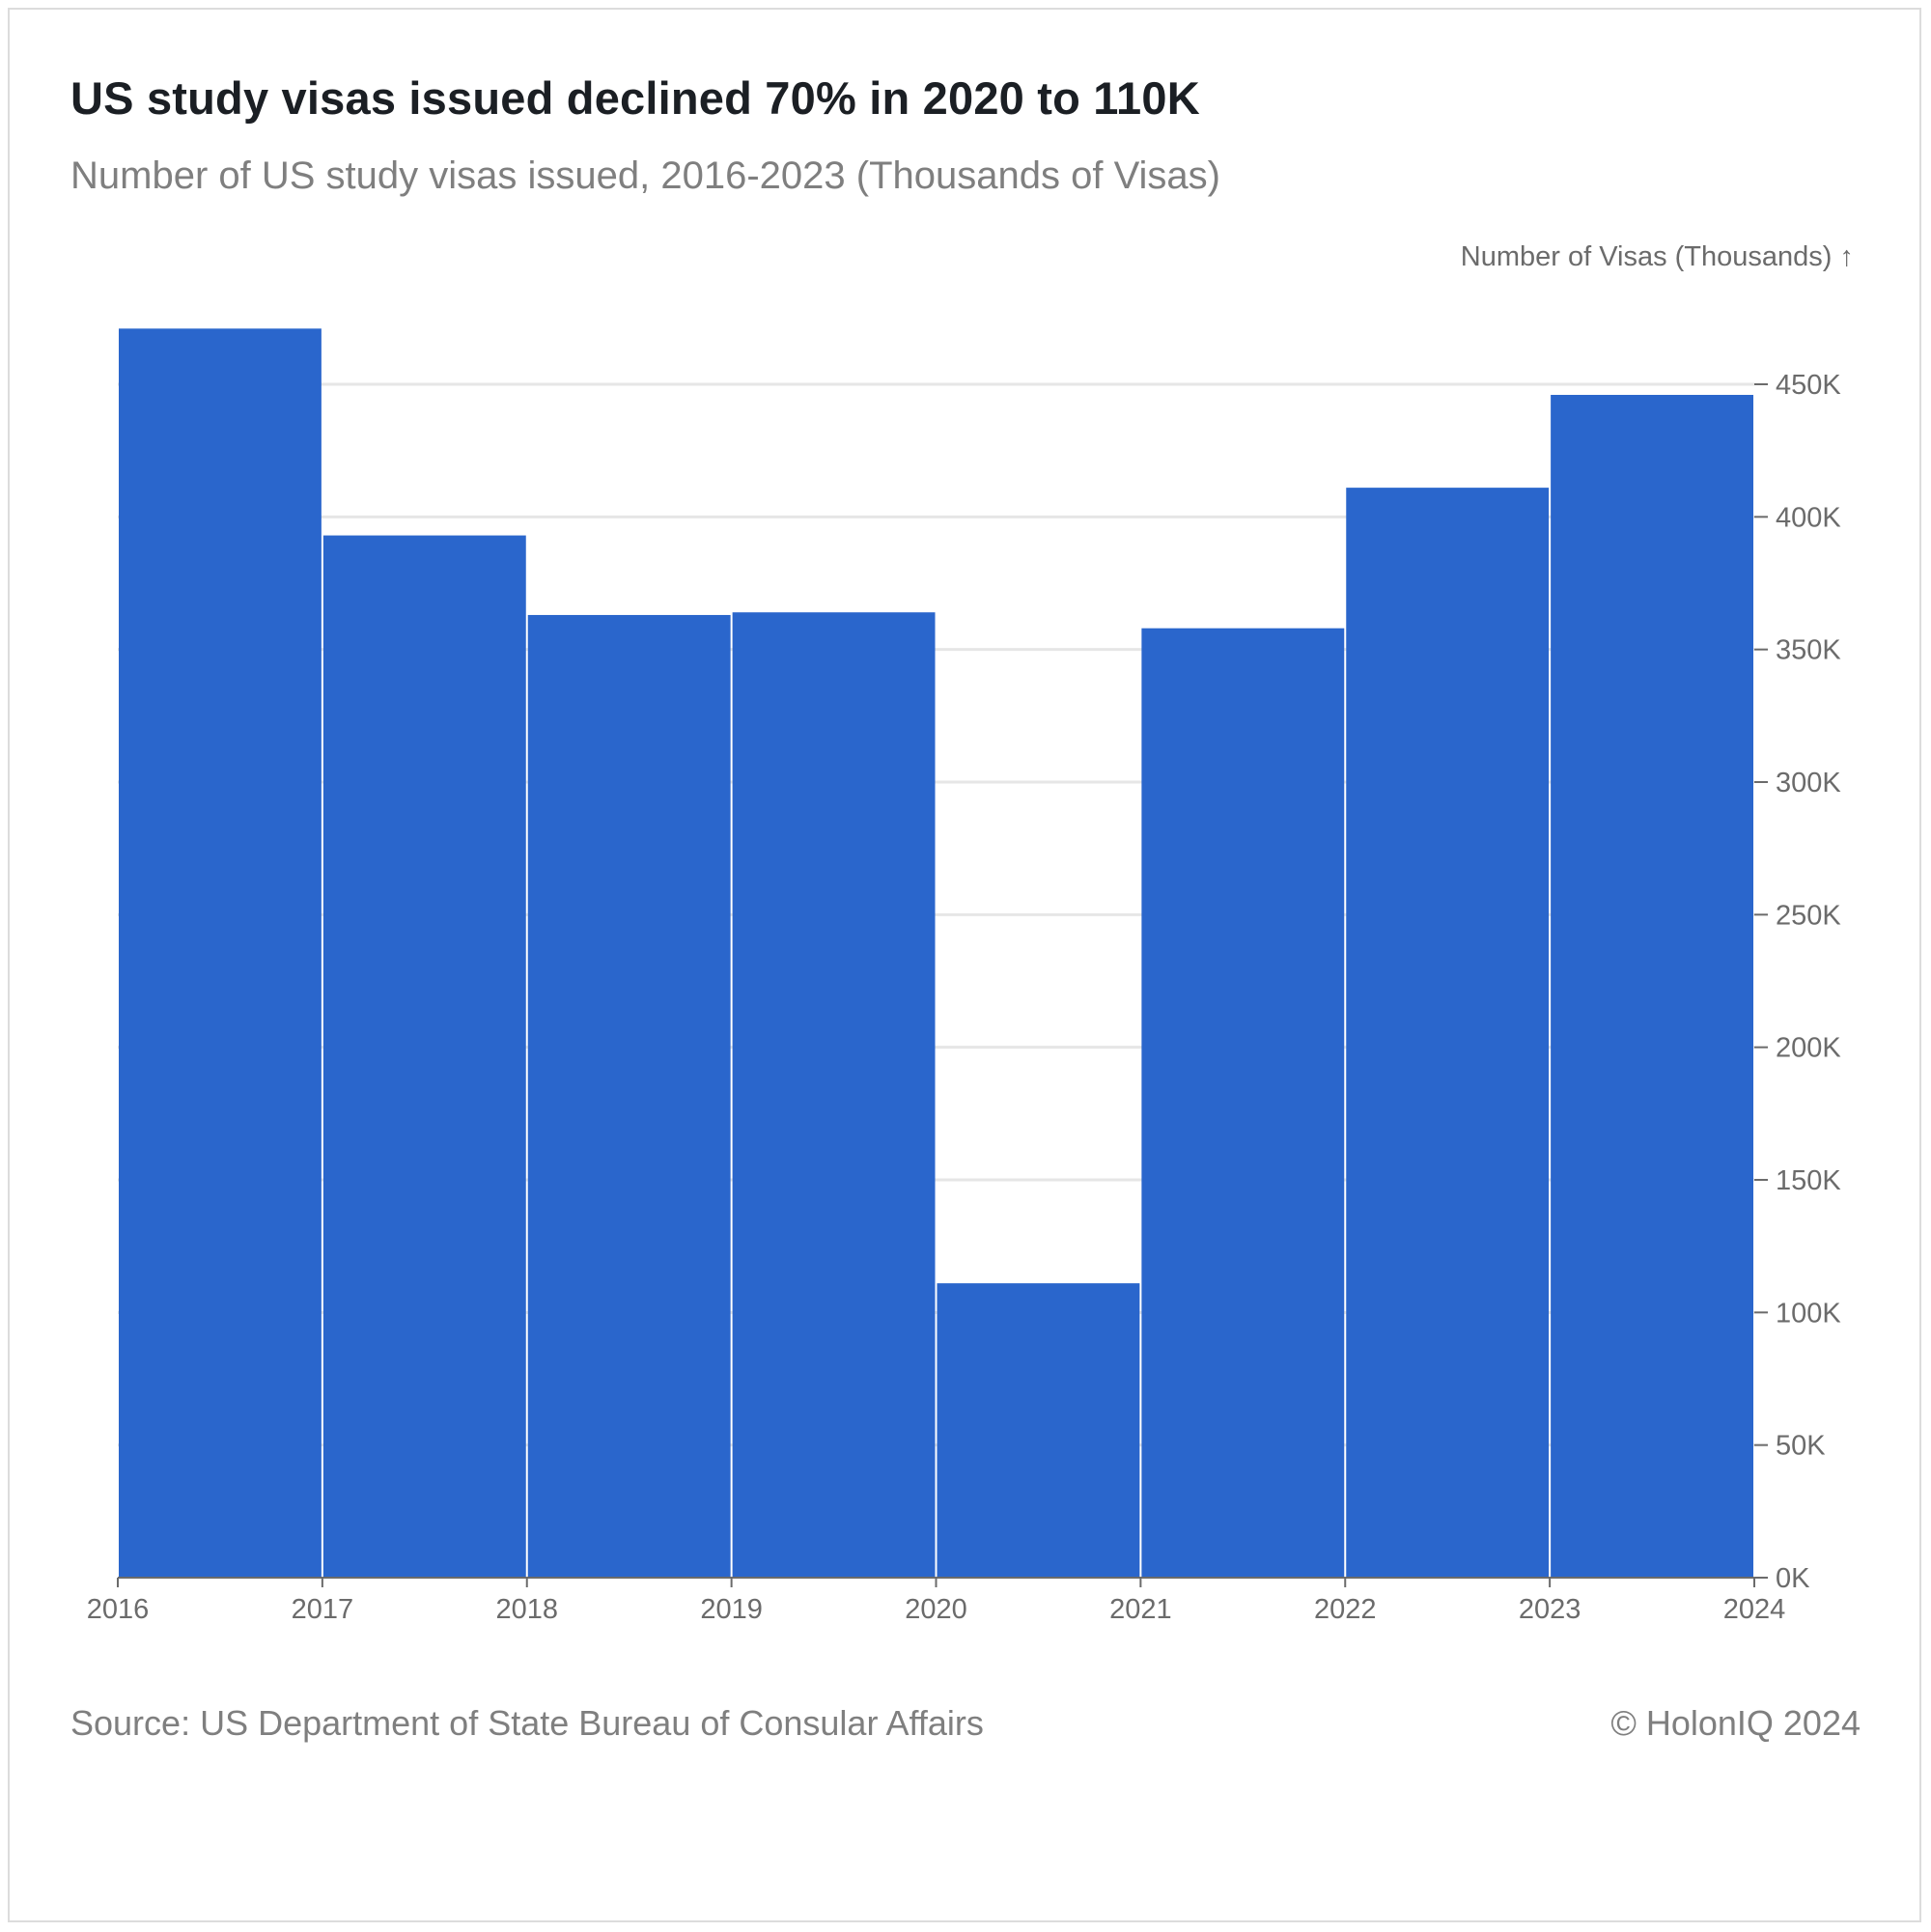  I want to click on bar-2016, so click(220, 953).